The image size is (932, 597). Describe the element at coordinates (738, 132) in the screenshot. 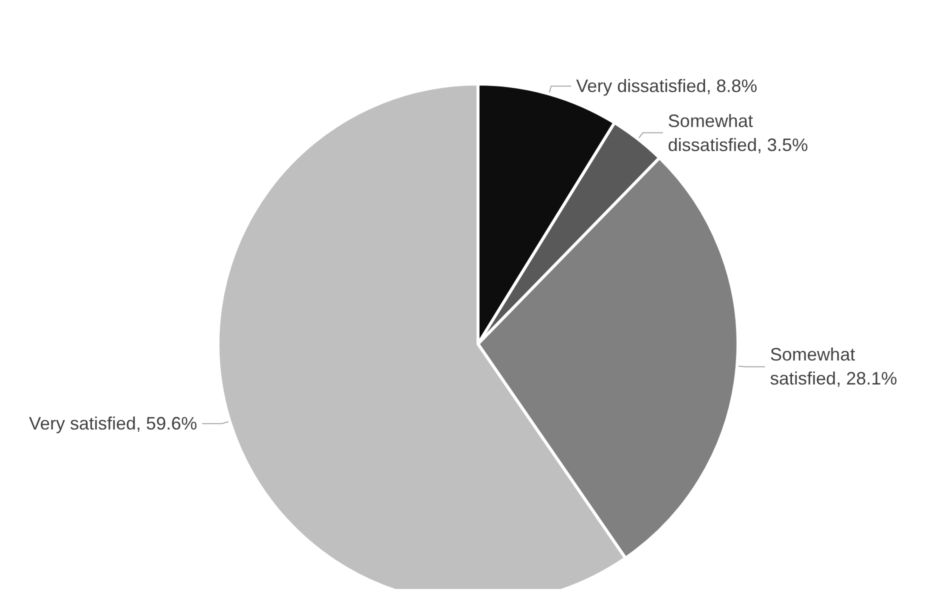

I see `slice-label: Somewhat dissatisfied, 3.5%` at that location.